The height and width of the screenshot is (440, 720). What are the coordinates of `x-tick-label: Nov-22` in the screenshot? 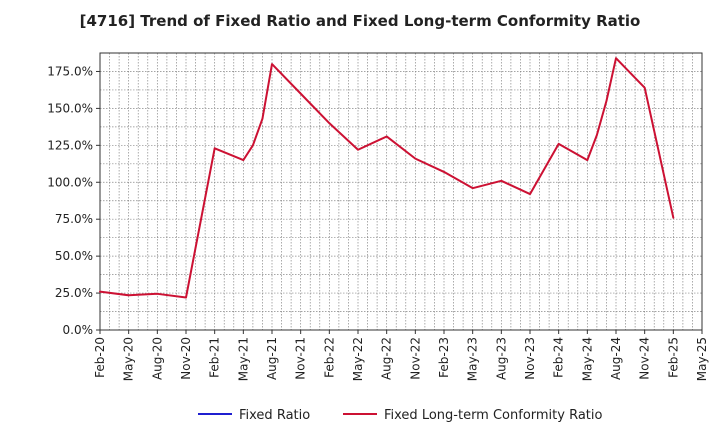 It's located at (415, 358).